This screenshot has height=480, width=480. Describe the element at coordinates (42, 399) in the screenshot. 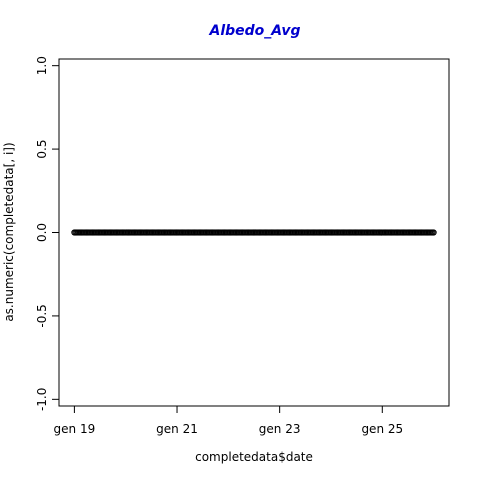

I see `y-tick-label: -1.0` at that location.